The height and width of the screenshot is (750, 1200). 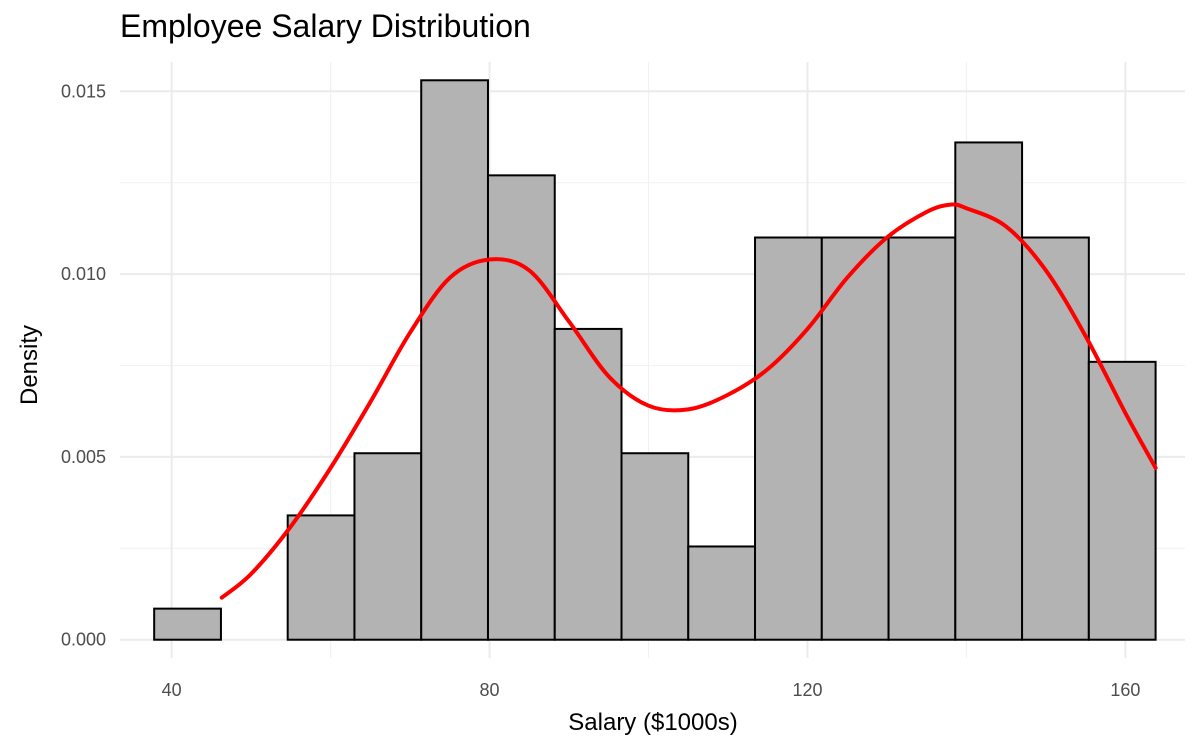 What do you see at coordinates (1125, 690) in the screenshot?
I see `x-tick-label: 160` at bounding box center [1125, 690].